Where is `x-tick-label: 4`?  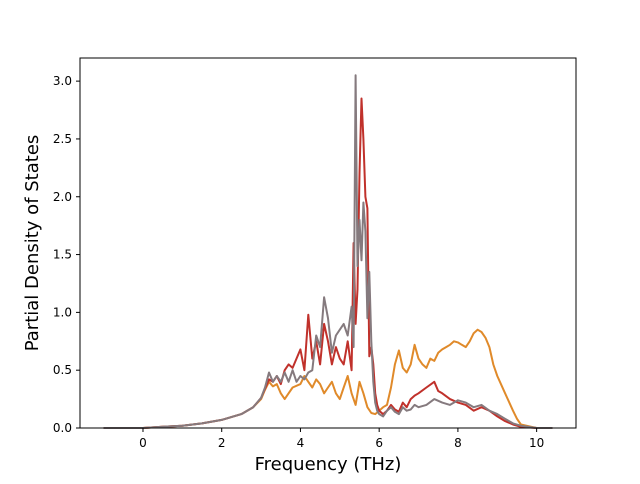
x-tick-label: 4 is located at coordinates (301, 443).